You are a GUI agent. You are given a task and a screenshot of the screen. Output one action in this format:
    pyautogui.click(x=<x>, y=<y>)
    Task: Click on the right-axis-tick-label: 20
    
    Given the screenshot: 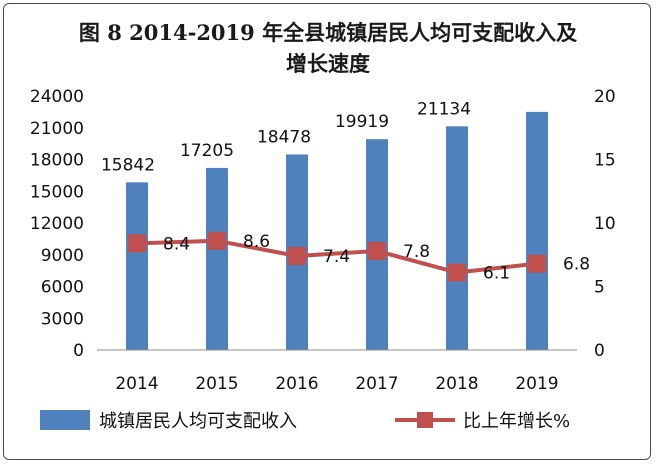 What is the action you would take?
    pyautogui.click(x=605, y=97)
    